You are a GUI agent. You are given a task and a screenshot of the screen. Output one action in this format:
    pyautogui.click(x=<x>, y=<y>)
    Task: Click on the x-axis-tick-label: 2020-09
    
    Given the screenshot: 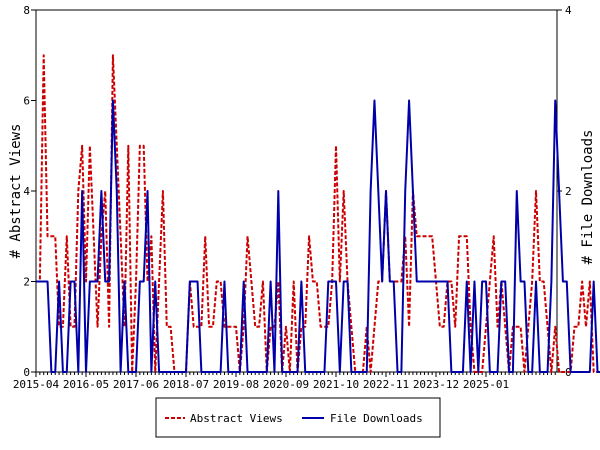 What is the action you would take?
    pyautogui.click(x=286, y=384)
    